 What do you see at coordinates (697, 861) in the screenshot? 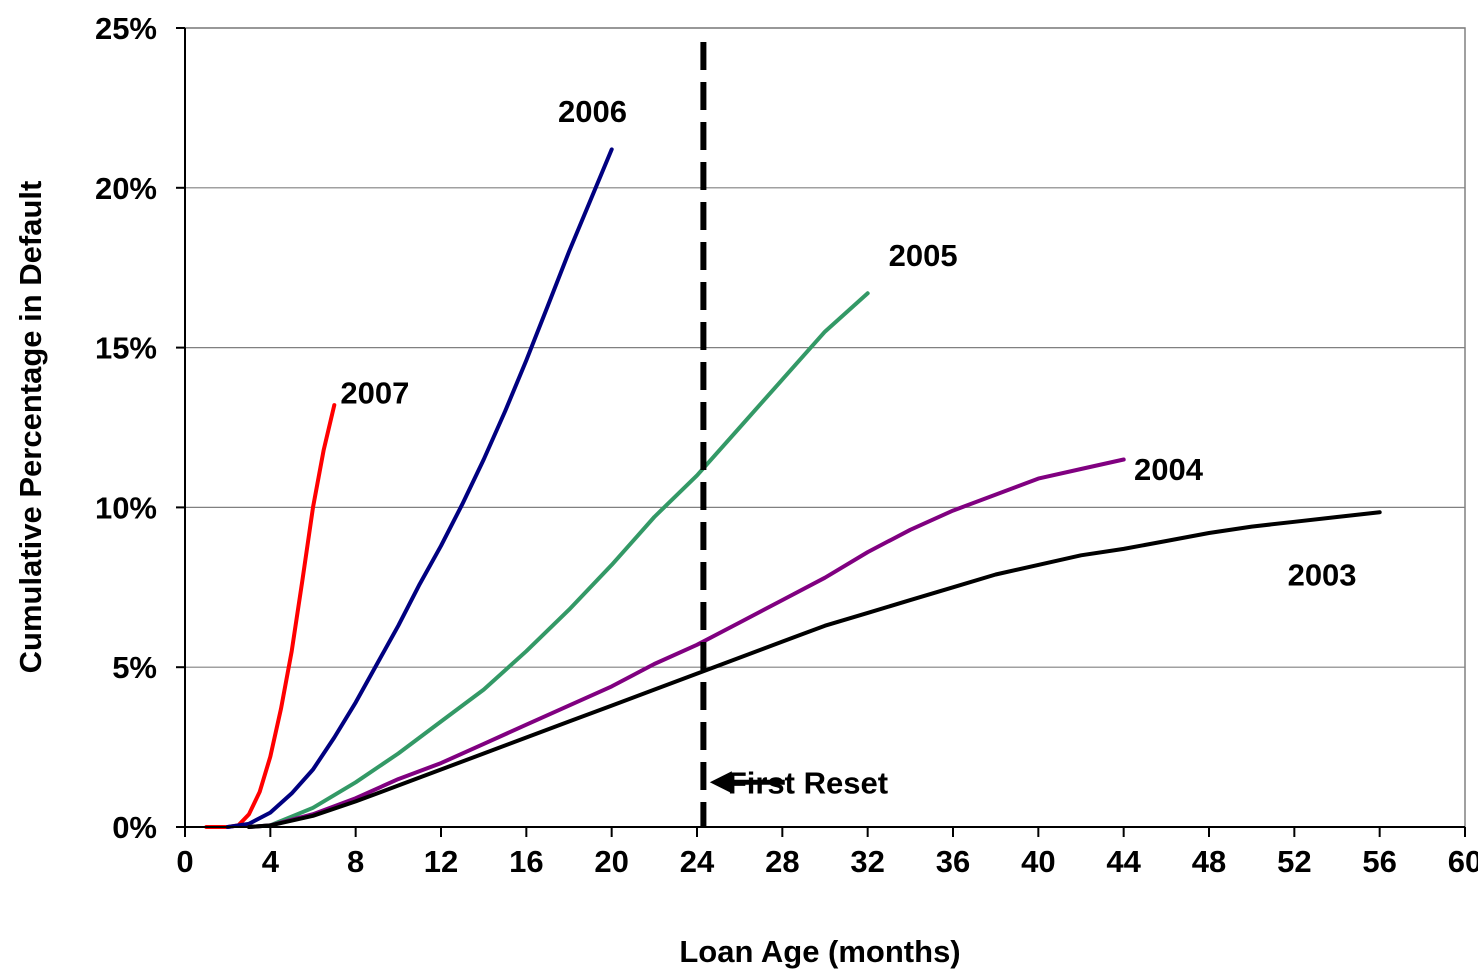
I see `x-tick-label: 24` at bounding box center [697, 861].